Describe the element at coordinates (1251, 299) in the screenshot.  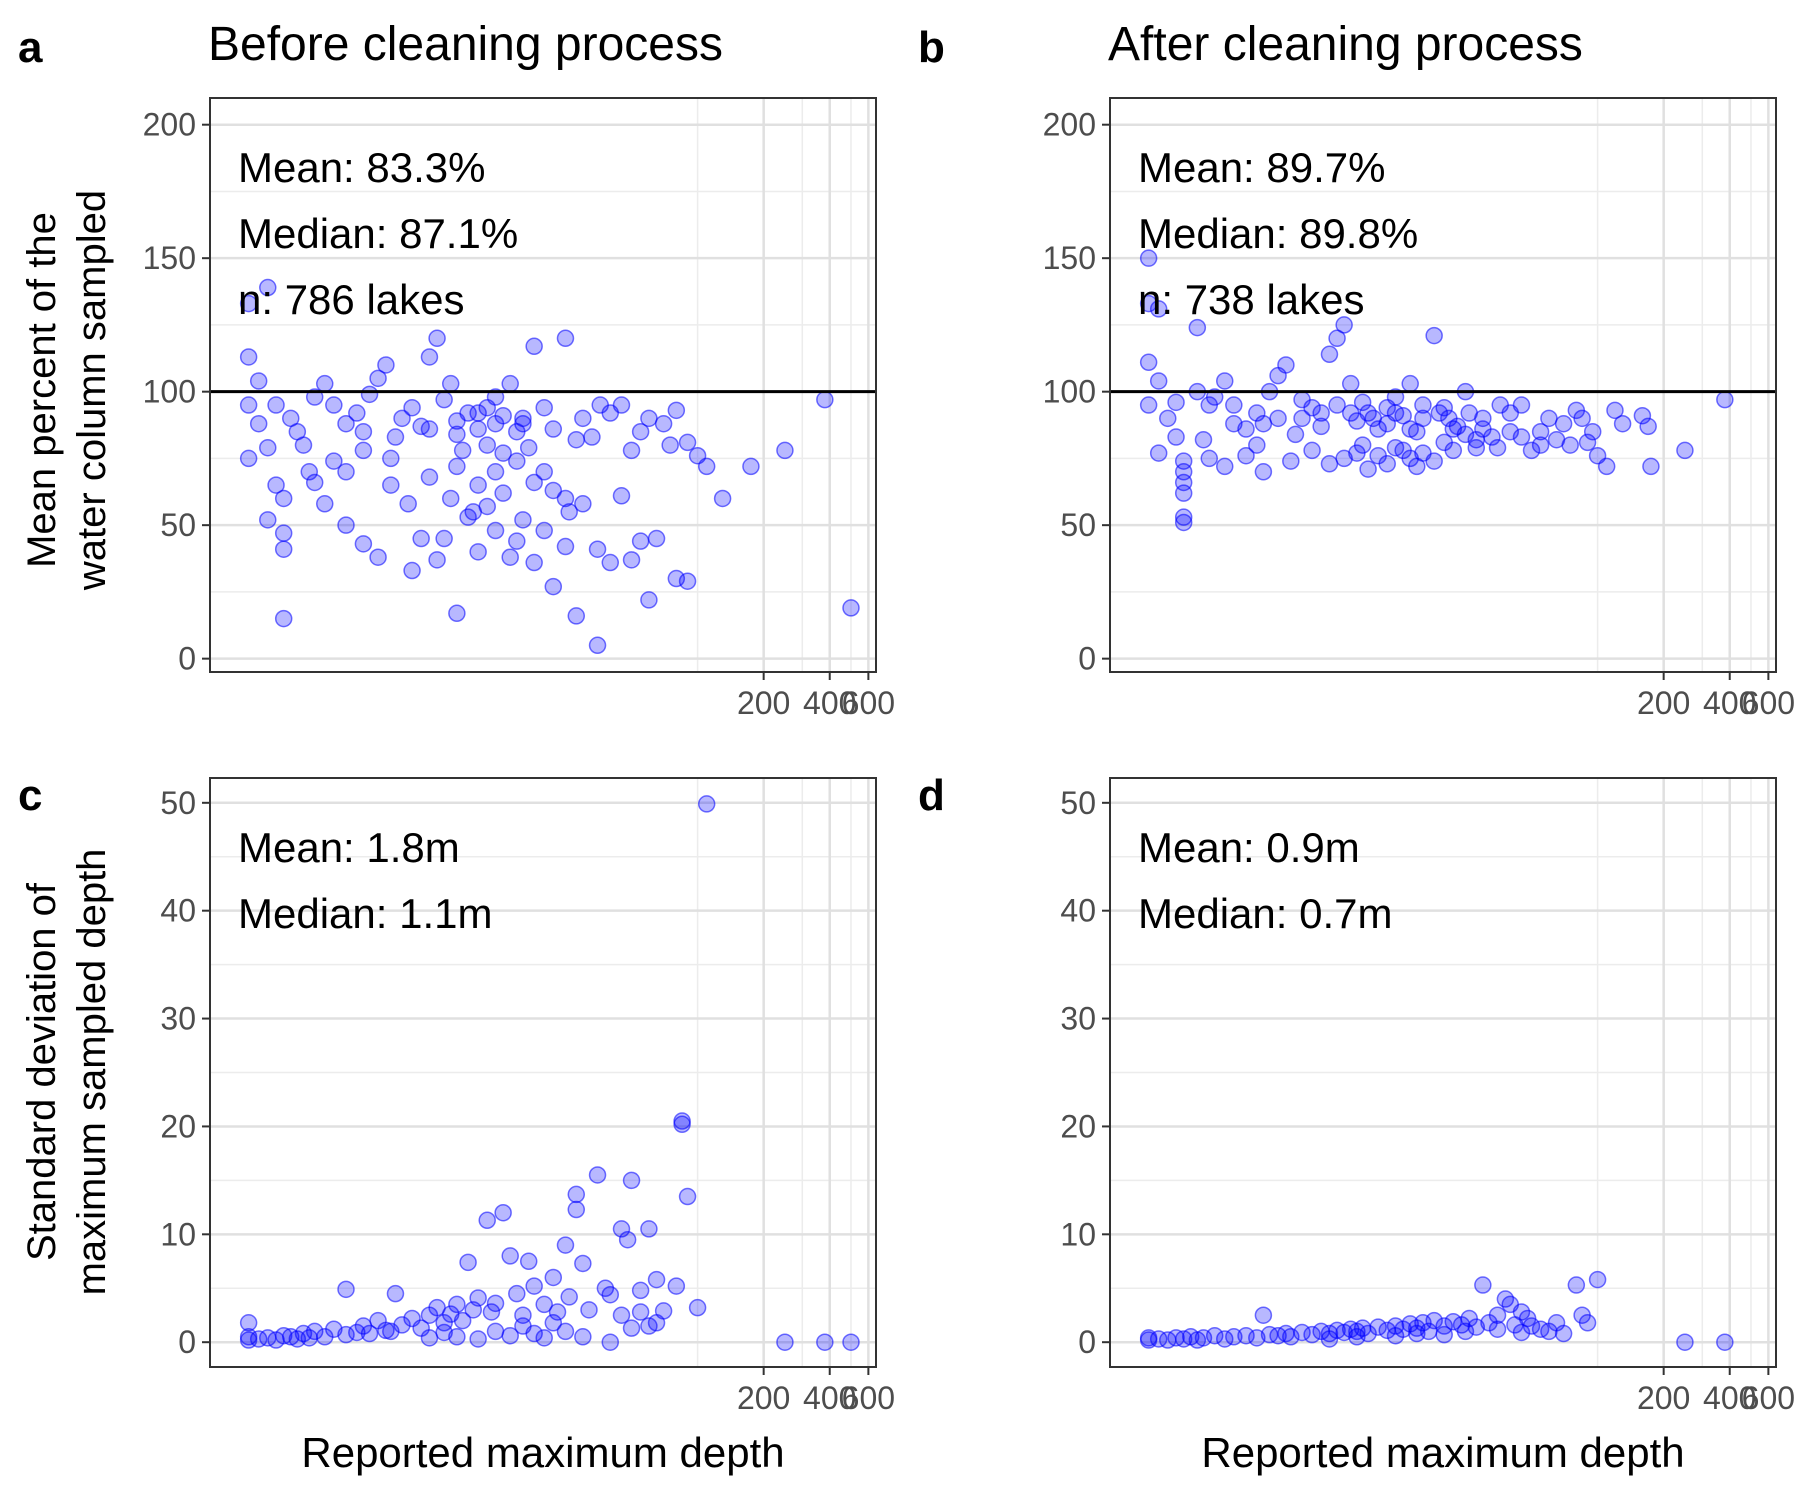
I see `stat-annotation: n: 738 lakes` at that location.